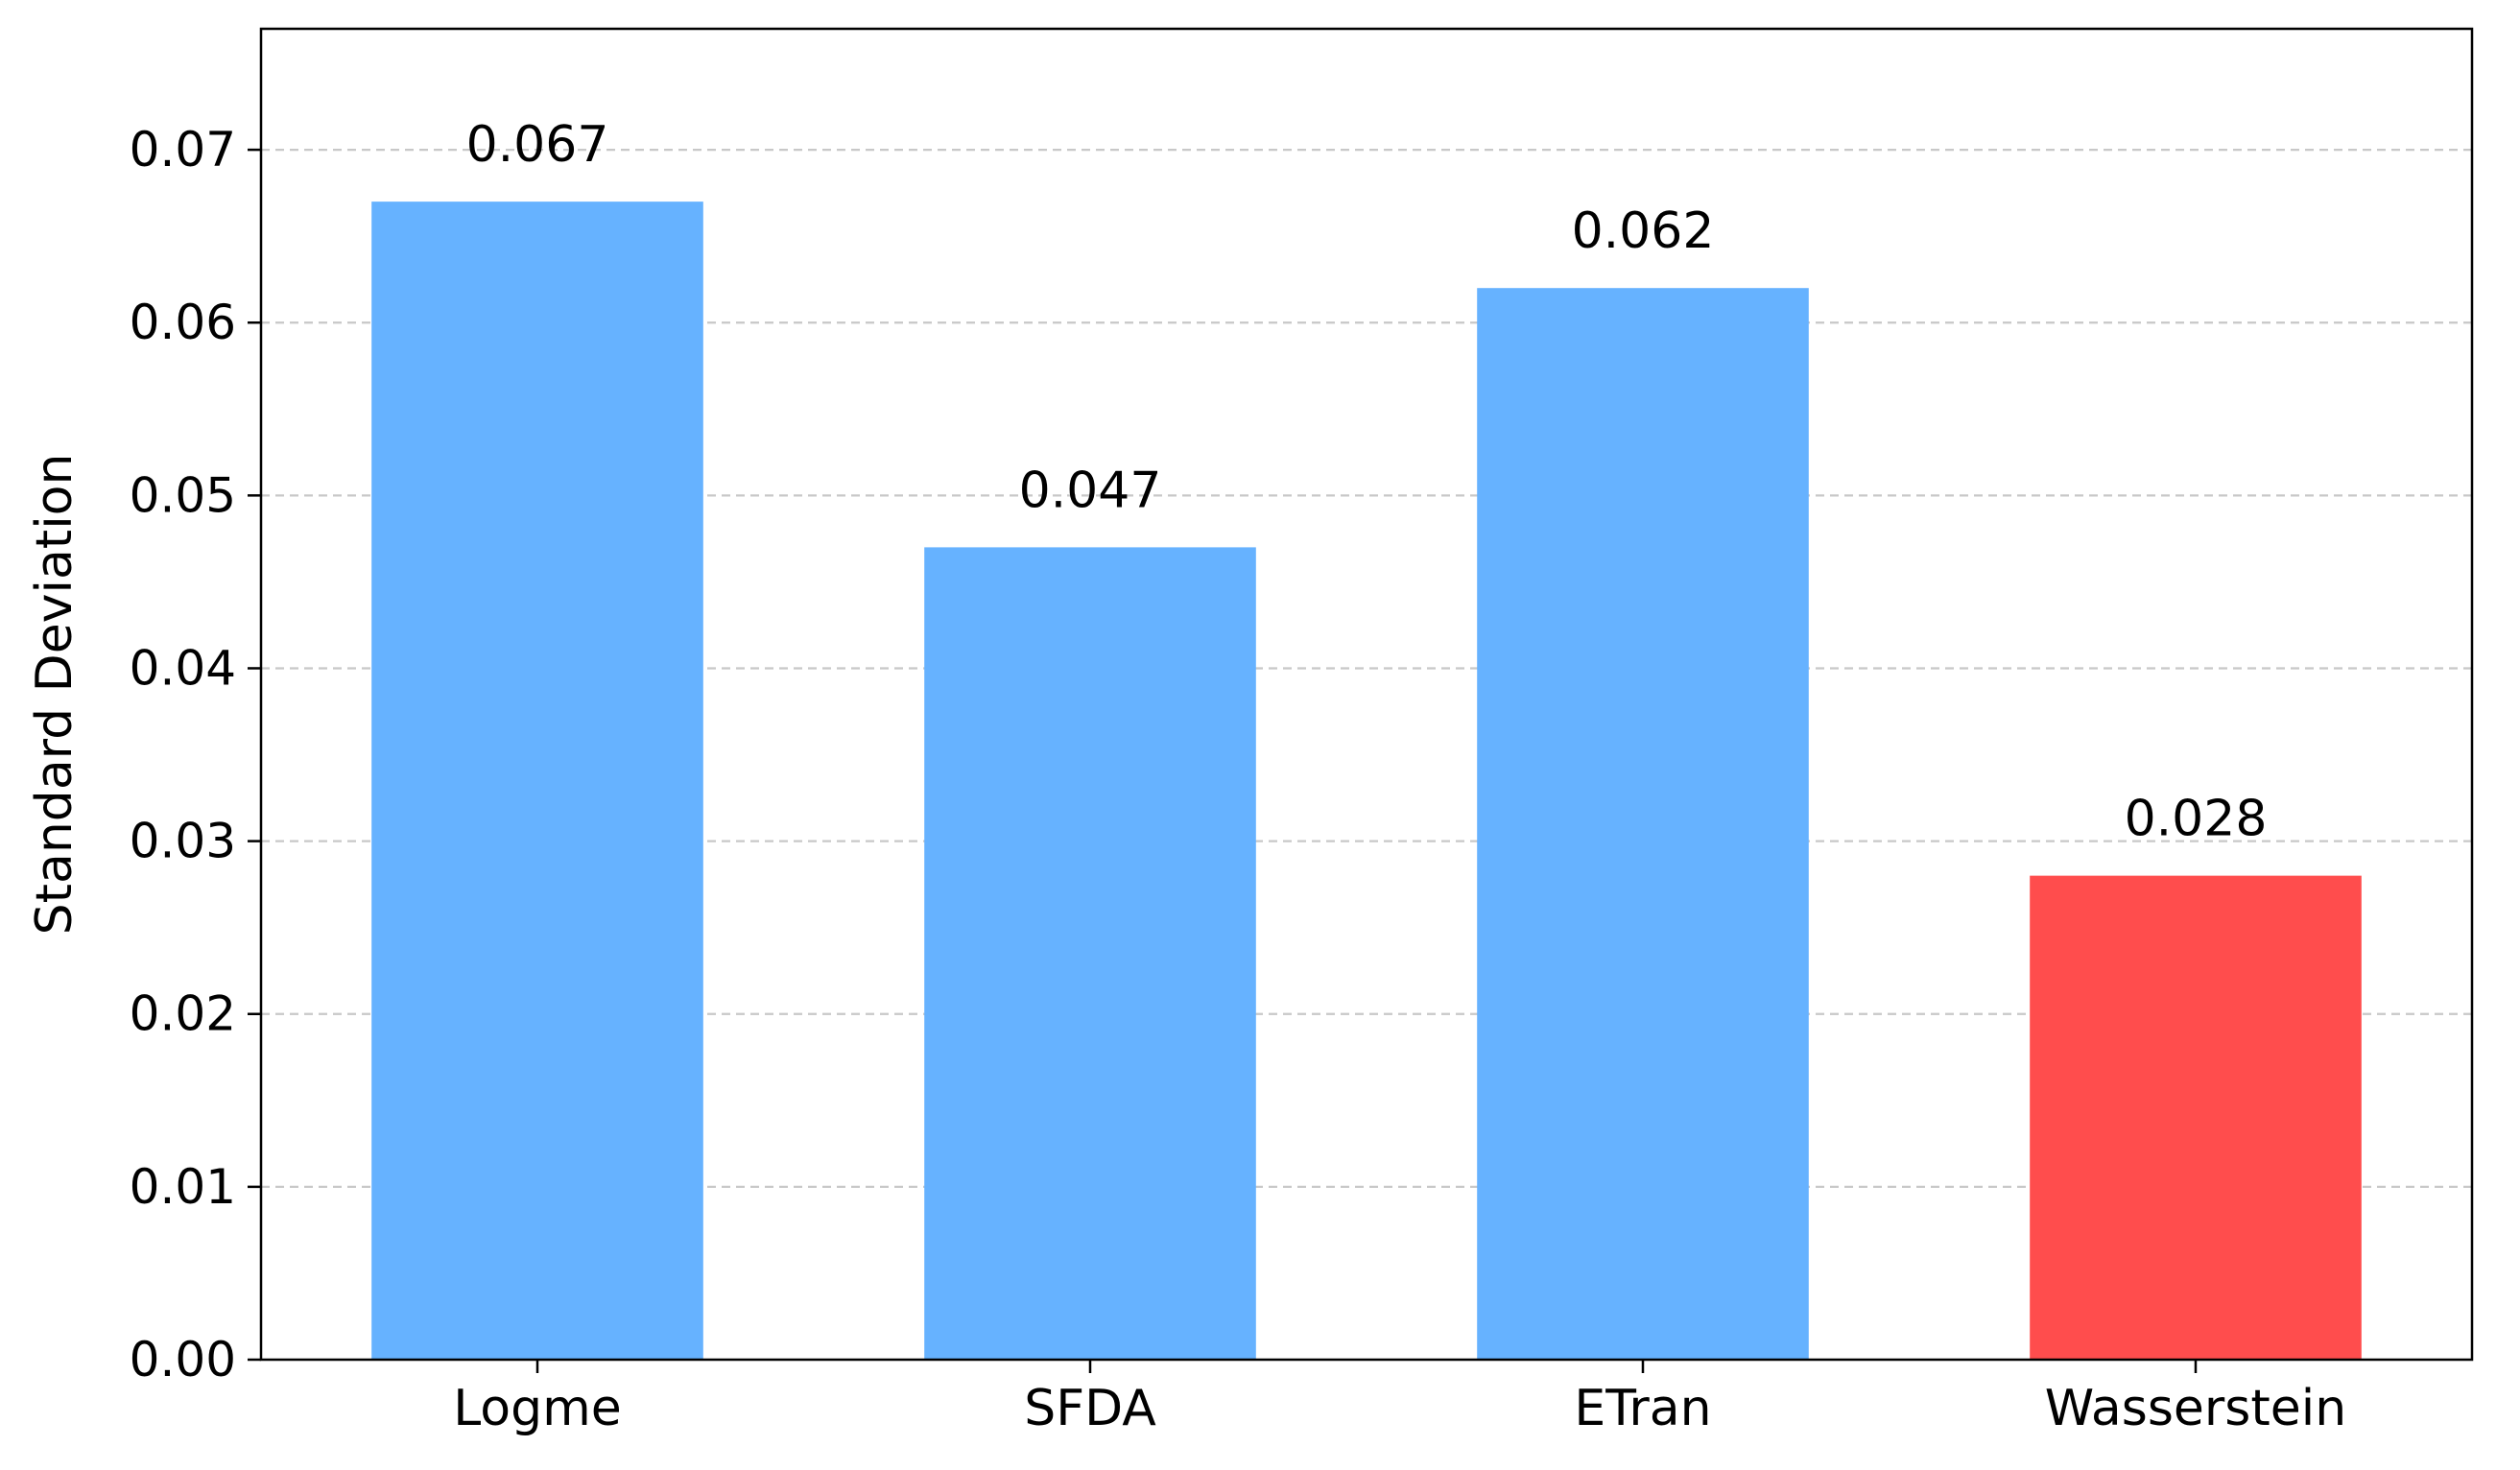 This screenshot has height=1470, width=2520. I want to click on bar-etran, so click(1643, 824).